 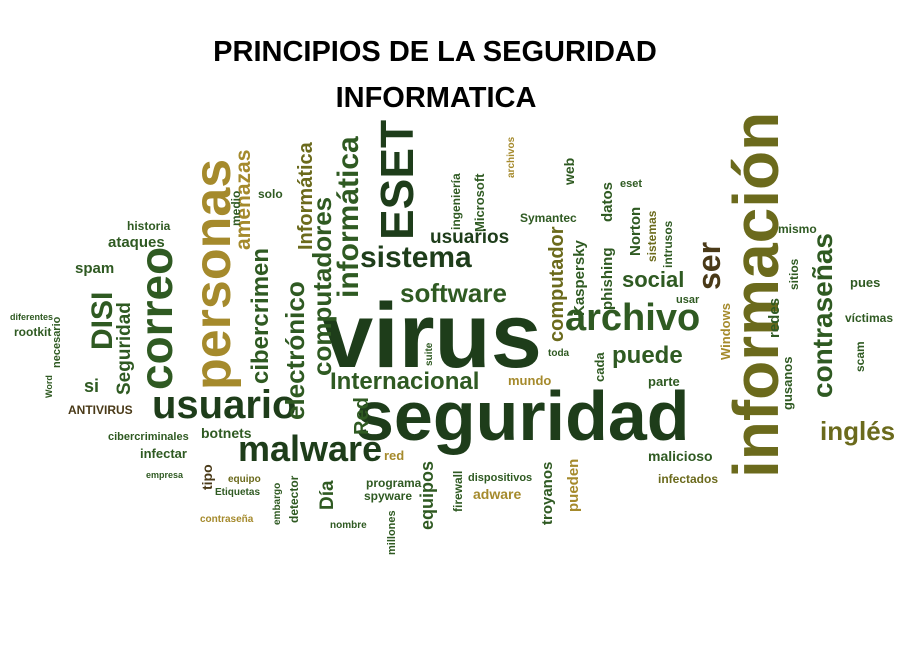 What do you see at coordinates (327, 495) in the screenshot?
I see `word-dia: Día` at bounding box center [327, 495].